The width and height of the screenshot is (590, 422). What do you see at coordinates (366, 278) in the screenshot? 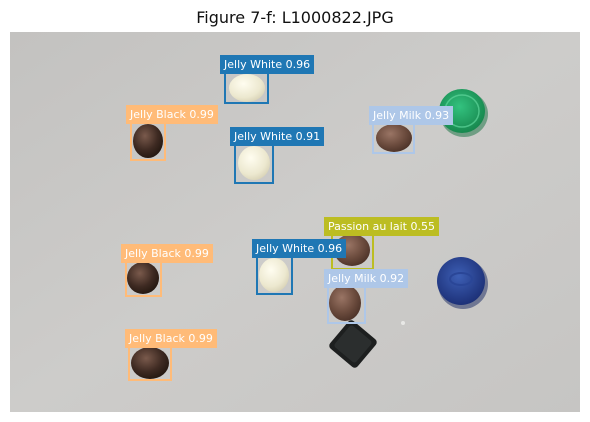
I see `label-jelly-milk-2: Jelly Milk 0.92` at bounding box center [366, 278].